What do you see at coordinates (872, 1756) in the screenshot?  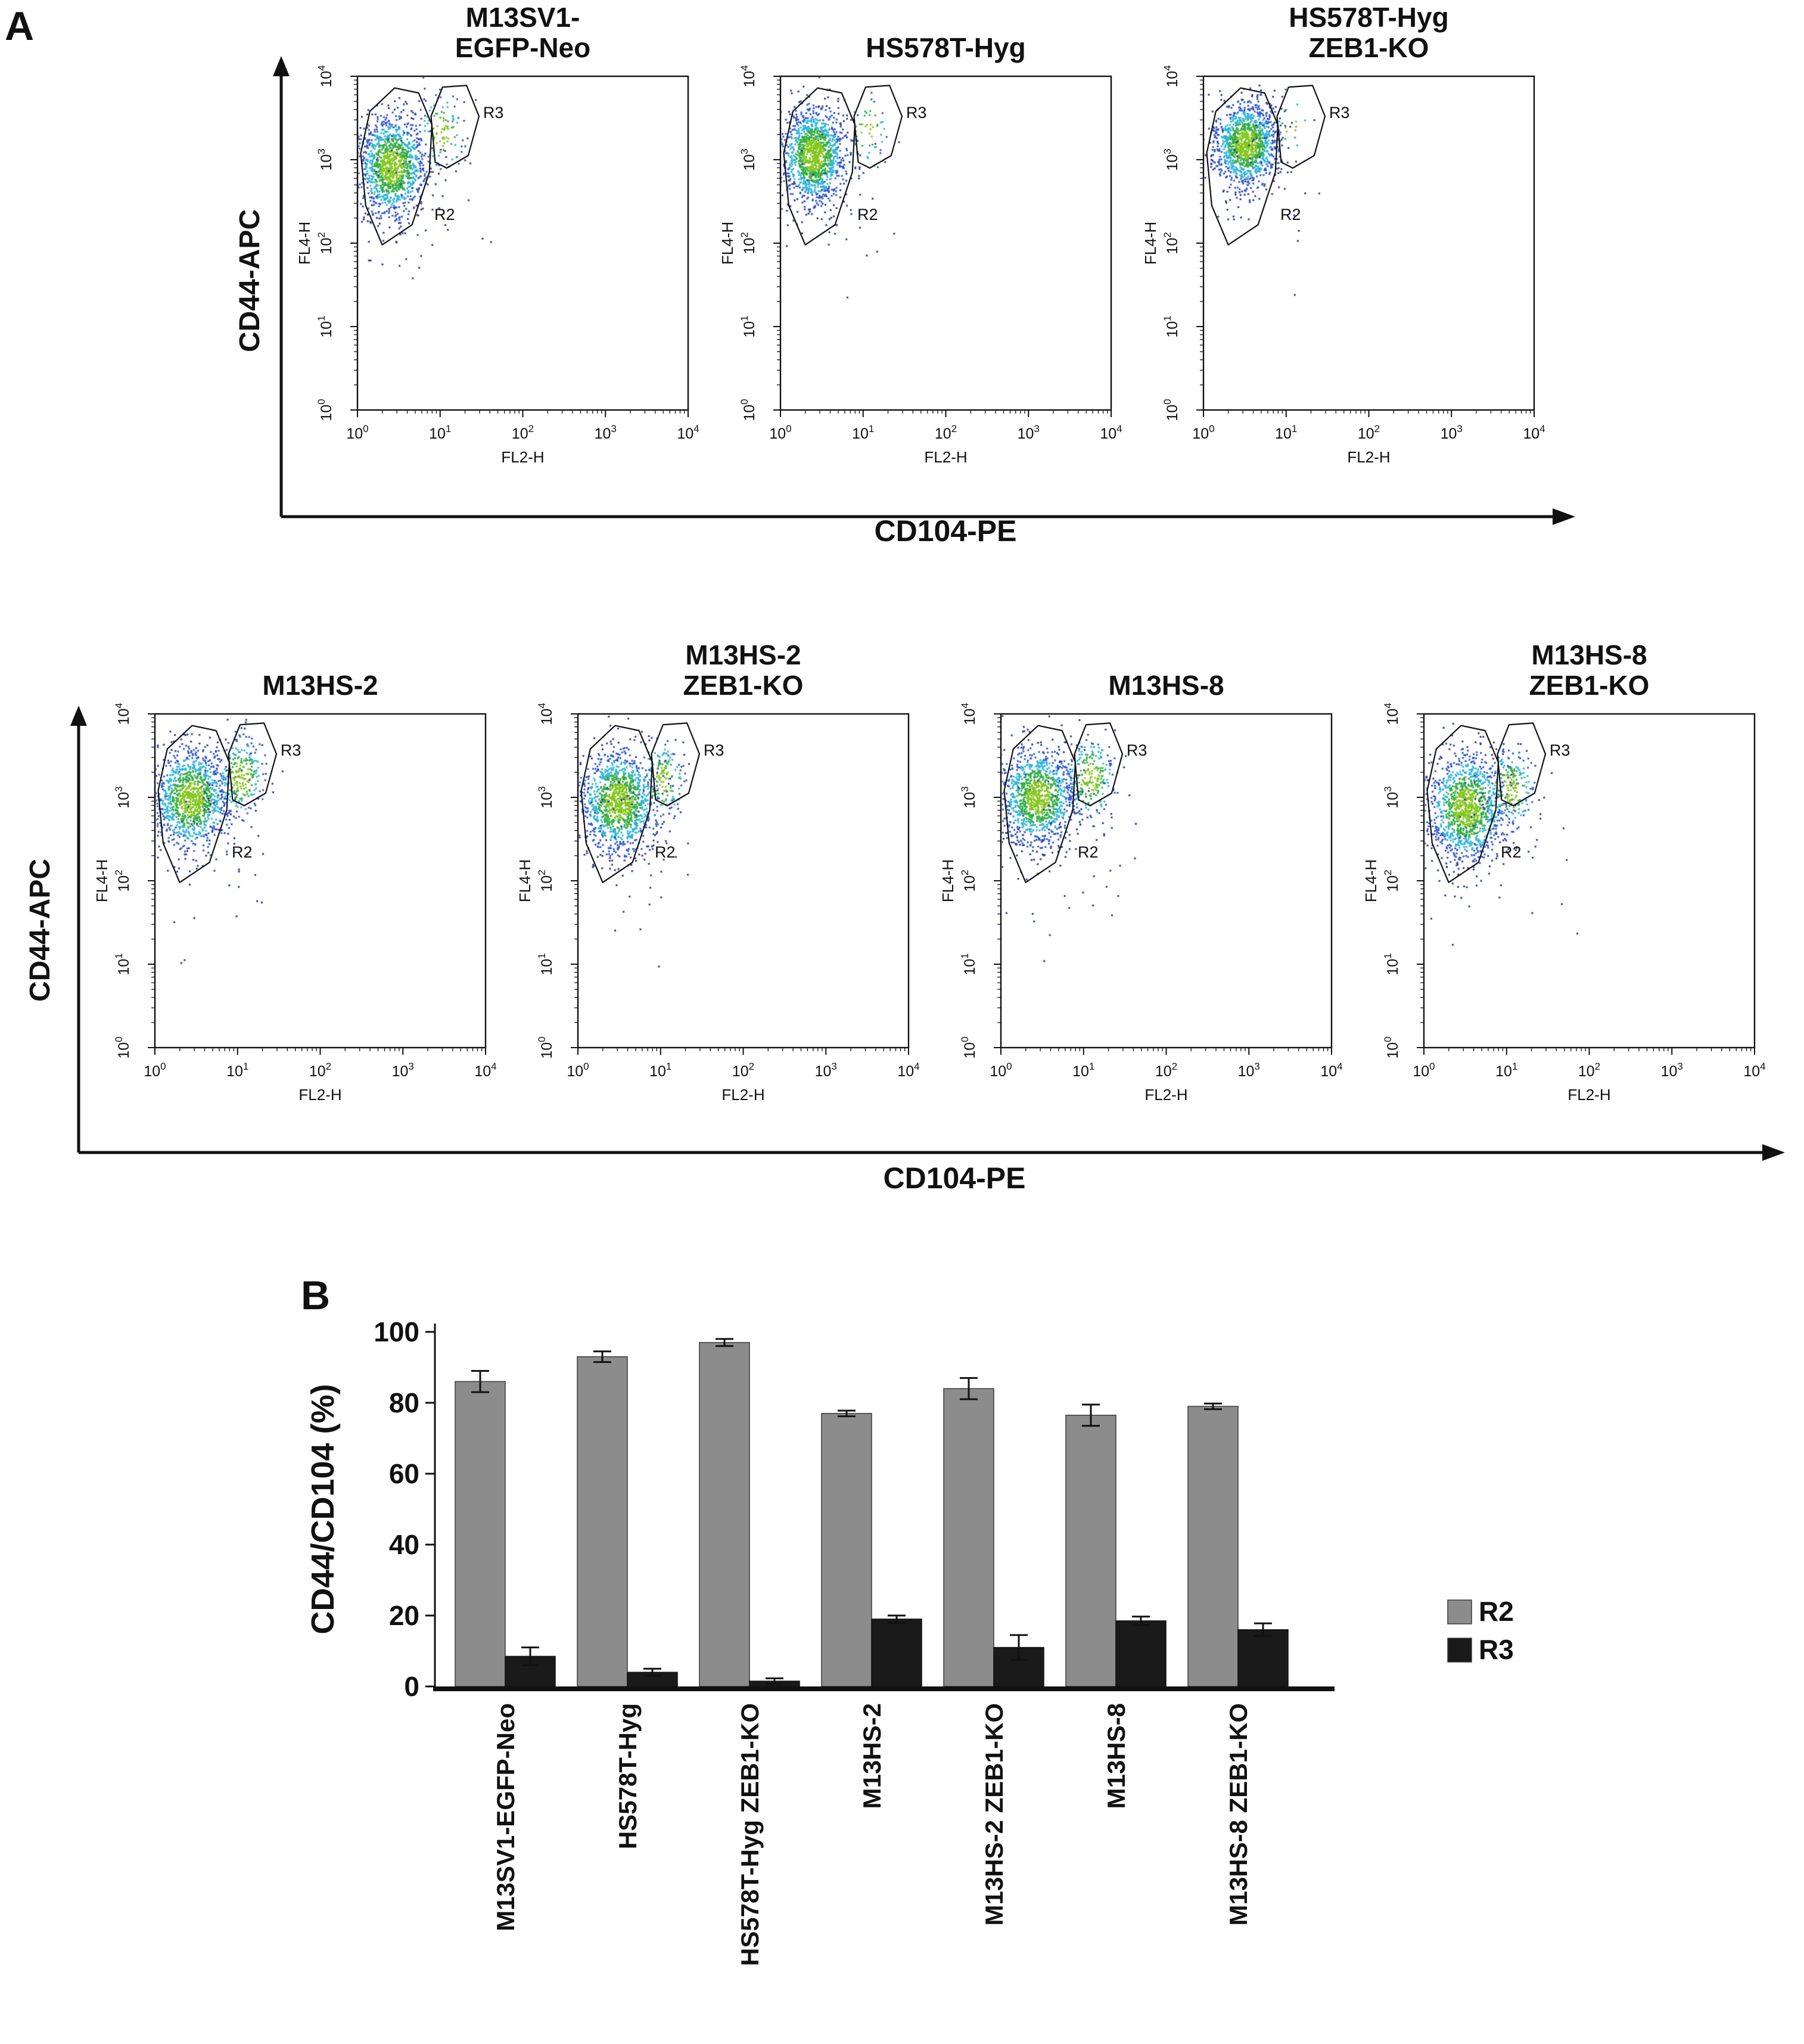 I see `bar-x-category-label: M13HS-2` at bounding box center [872, 1756].